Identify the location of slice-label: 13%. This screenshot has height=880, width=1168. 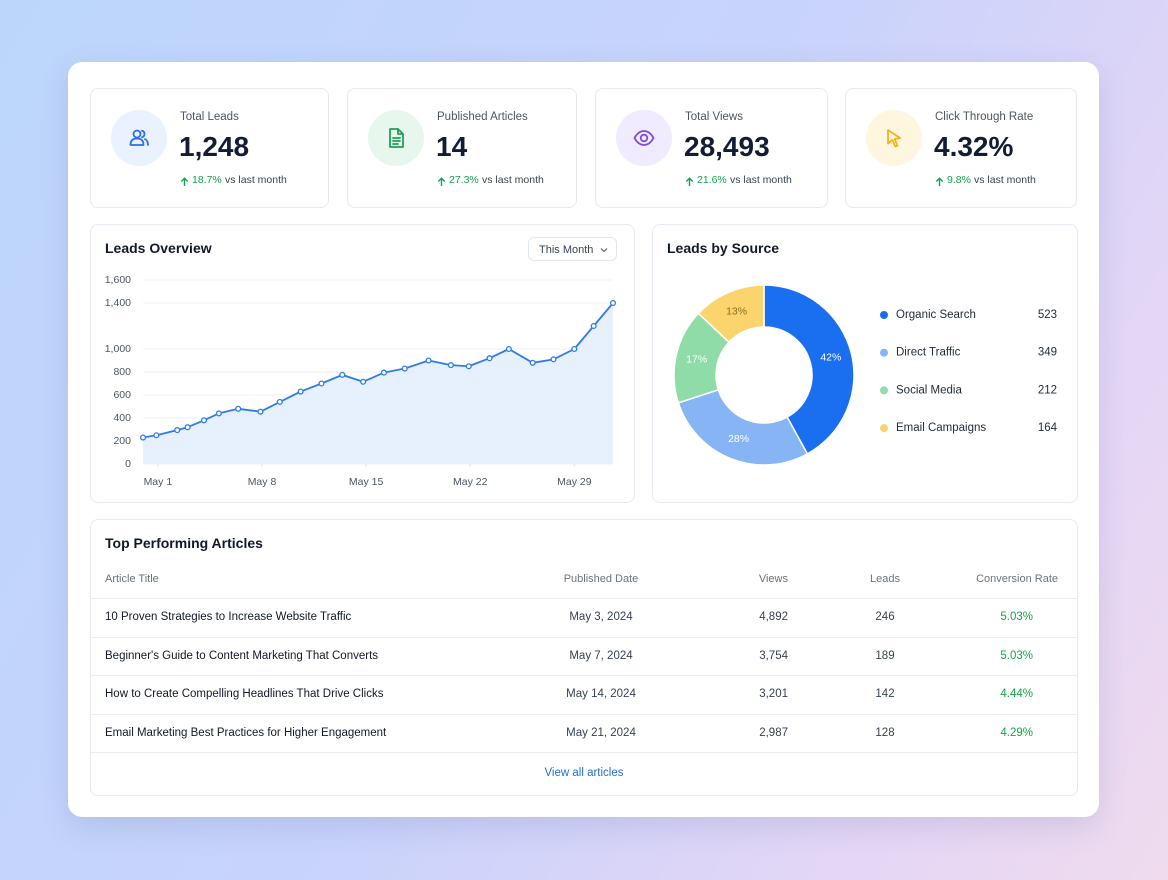
(736, 311).